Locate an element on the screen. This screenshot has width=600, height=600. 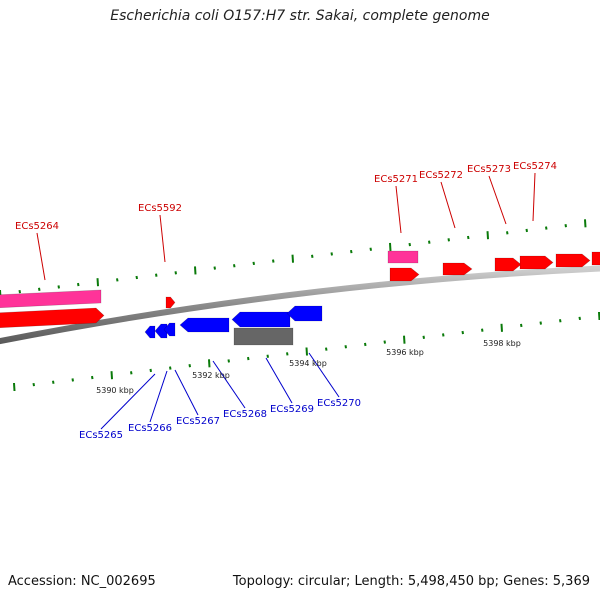
reverse-tick-row is located at coordinates (306, 351).